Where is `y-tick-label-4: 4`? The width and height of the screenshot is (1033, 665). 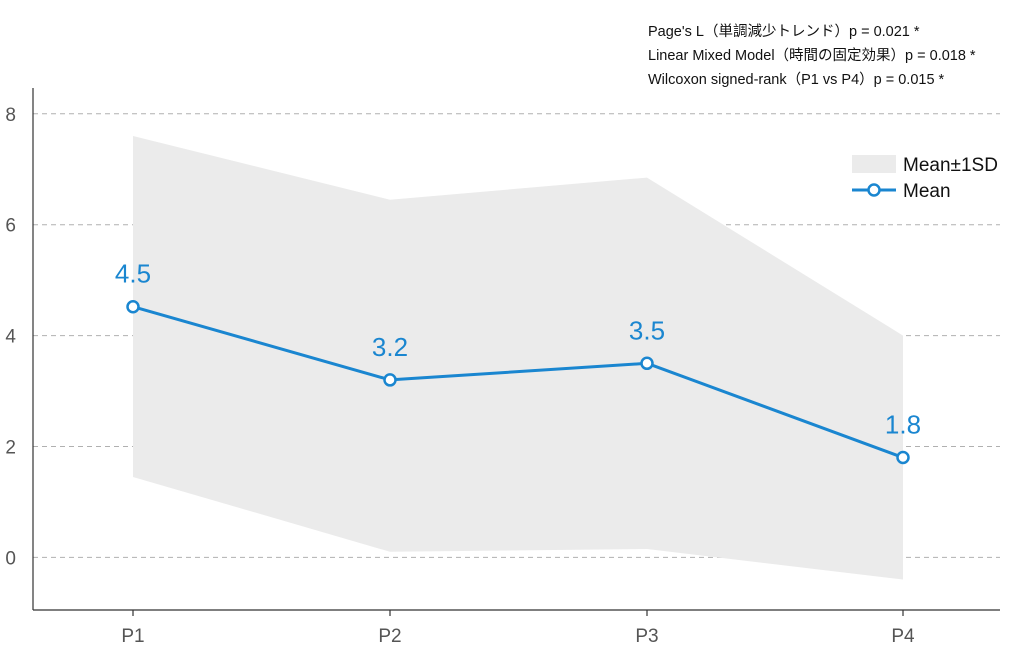
y-tick-label-4: 4 is located at coordinates (10, 337).